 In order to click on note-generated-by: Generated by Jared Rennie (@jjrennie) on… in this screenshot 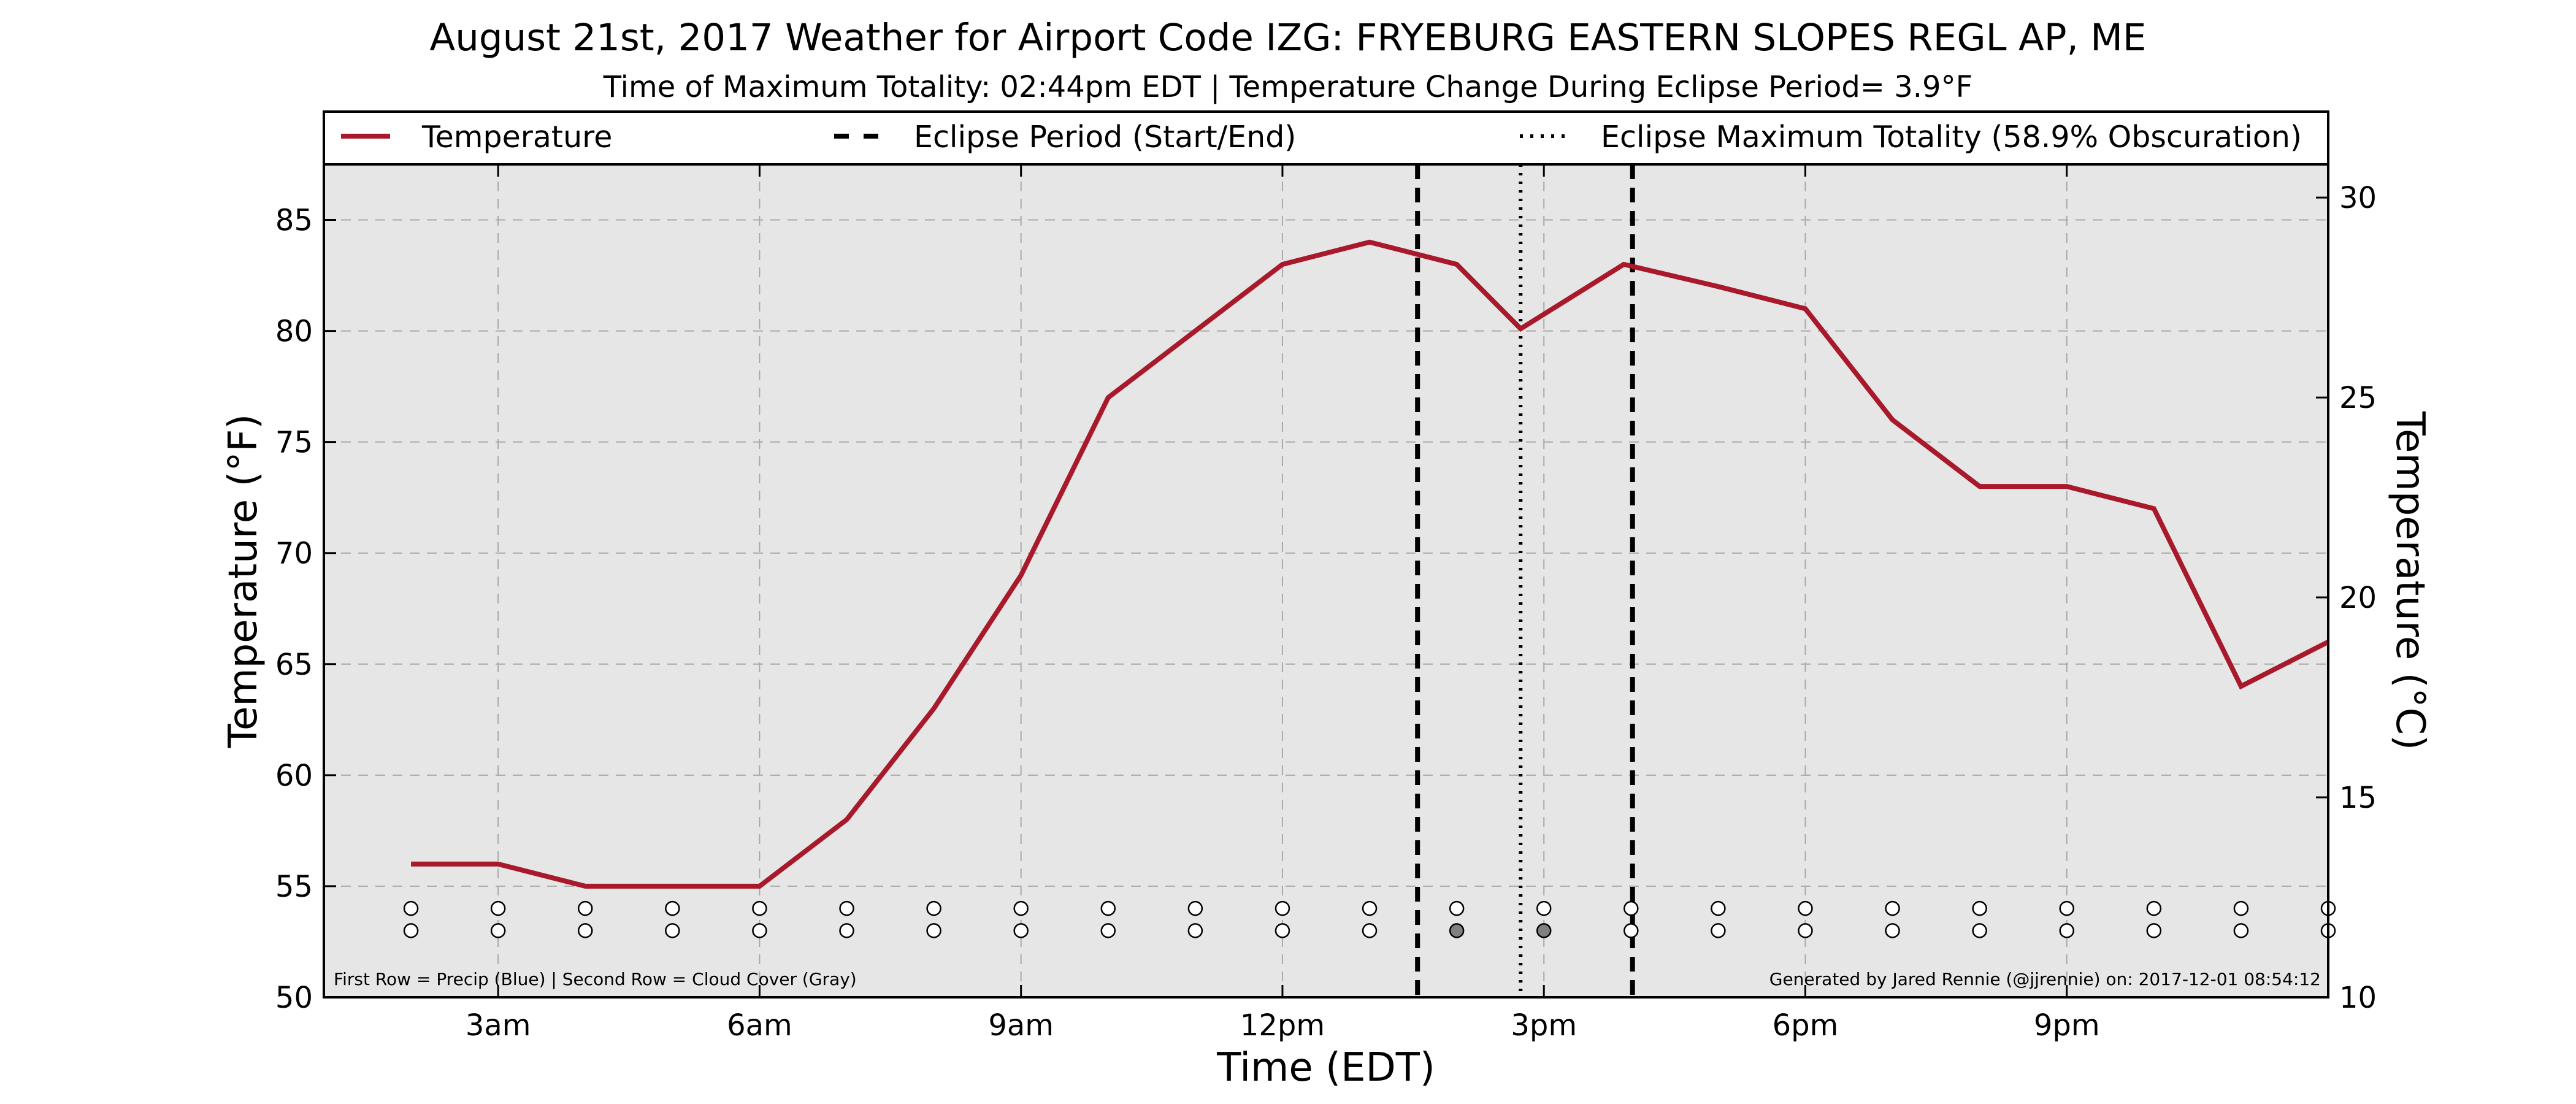, I will do `click(2045, 979)`.